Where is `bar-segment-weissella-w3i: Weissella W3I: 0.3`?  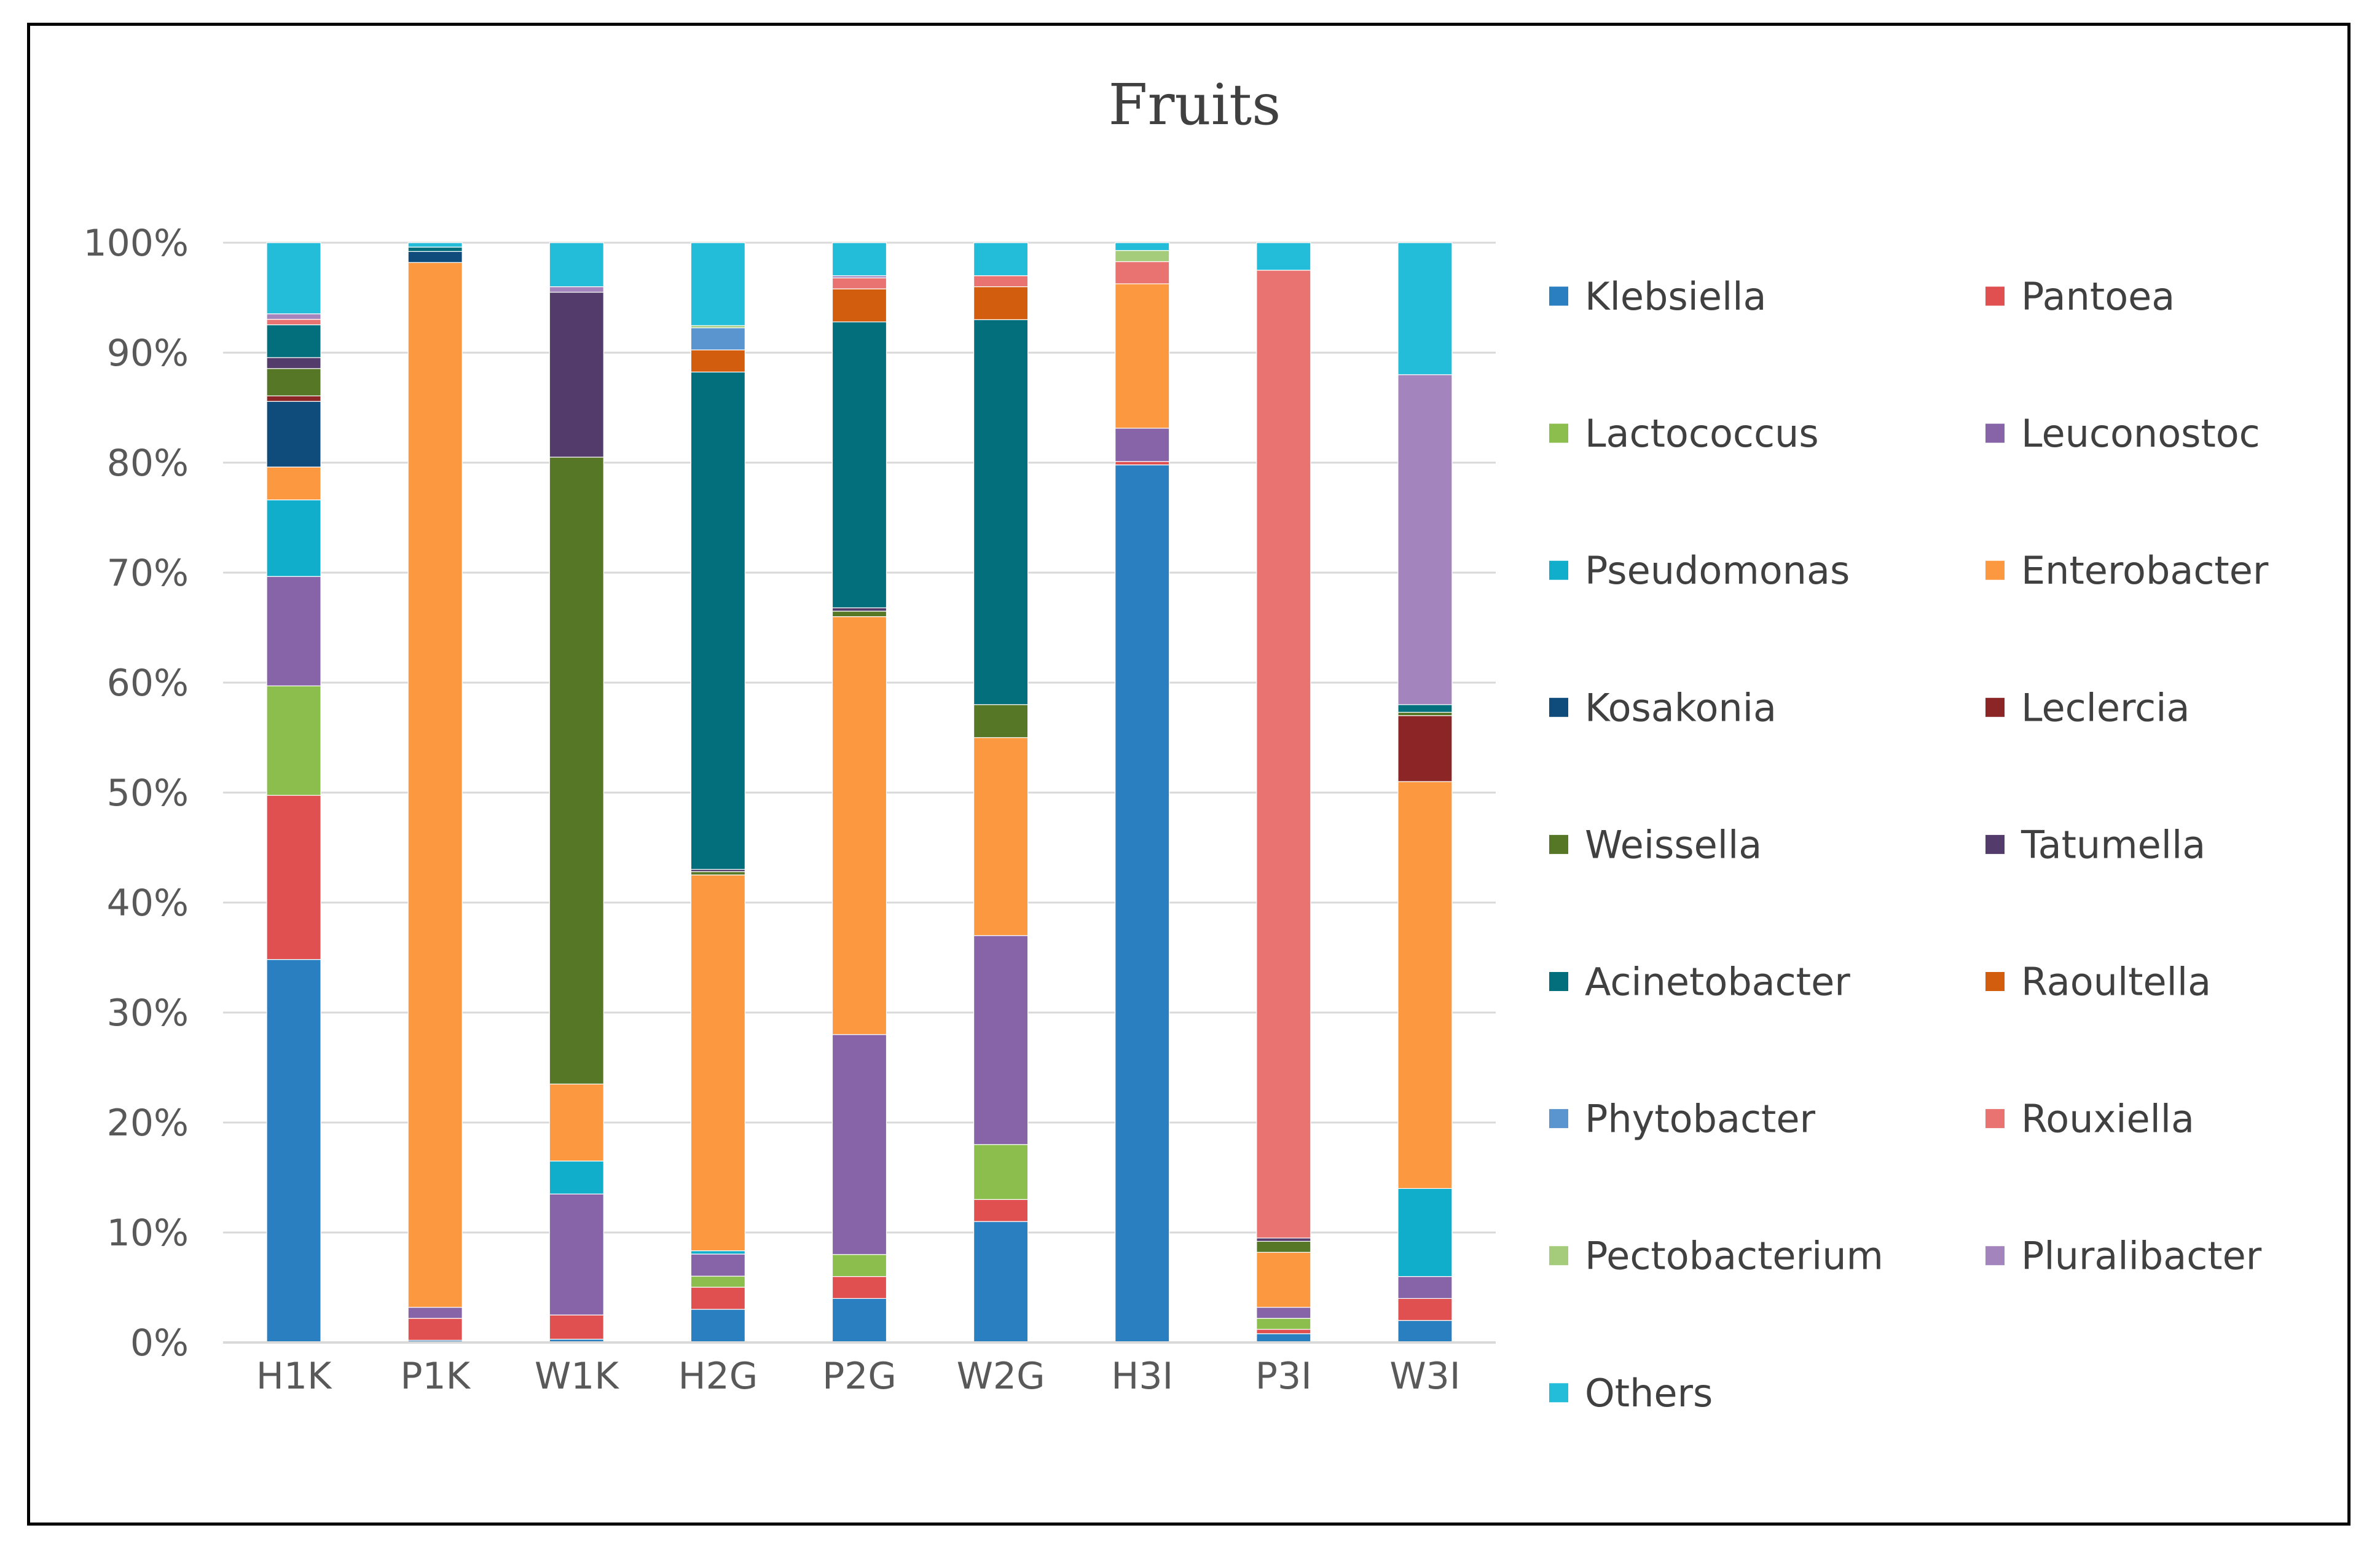 bar-segment-weissella-w3i: Weissella W3I: 0.3 is located at coordinates (1425, 713).